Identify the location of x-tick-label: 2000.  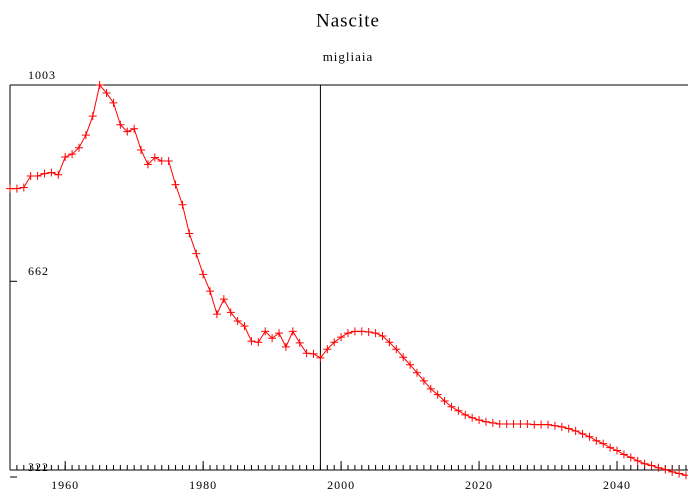
(341, 485).